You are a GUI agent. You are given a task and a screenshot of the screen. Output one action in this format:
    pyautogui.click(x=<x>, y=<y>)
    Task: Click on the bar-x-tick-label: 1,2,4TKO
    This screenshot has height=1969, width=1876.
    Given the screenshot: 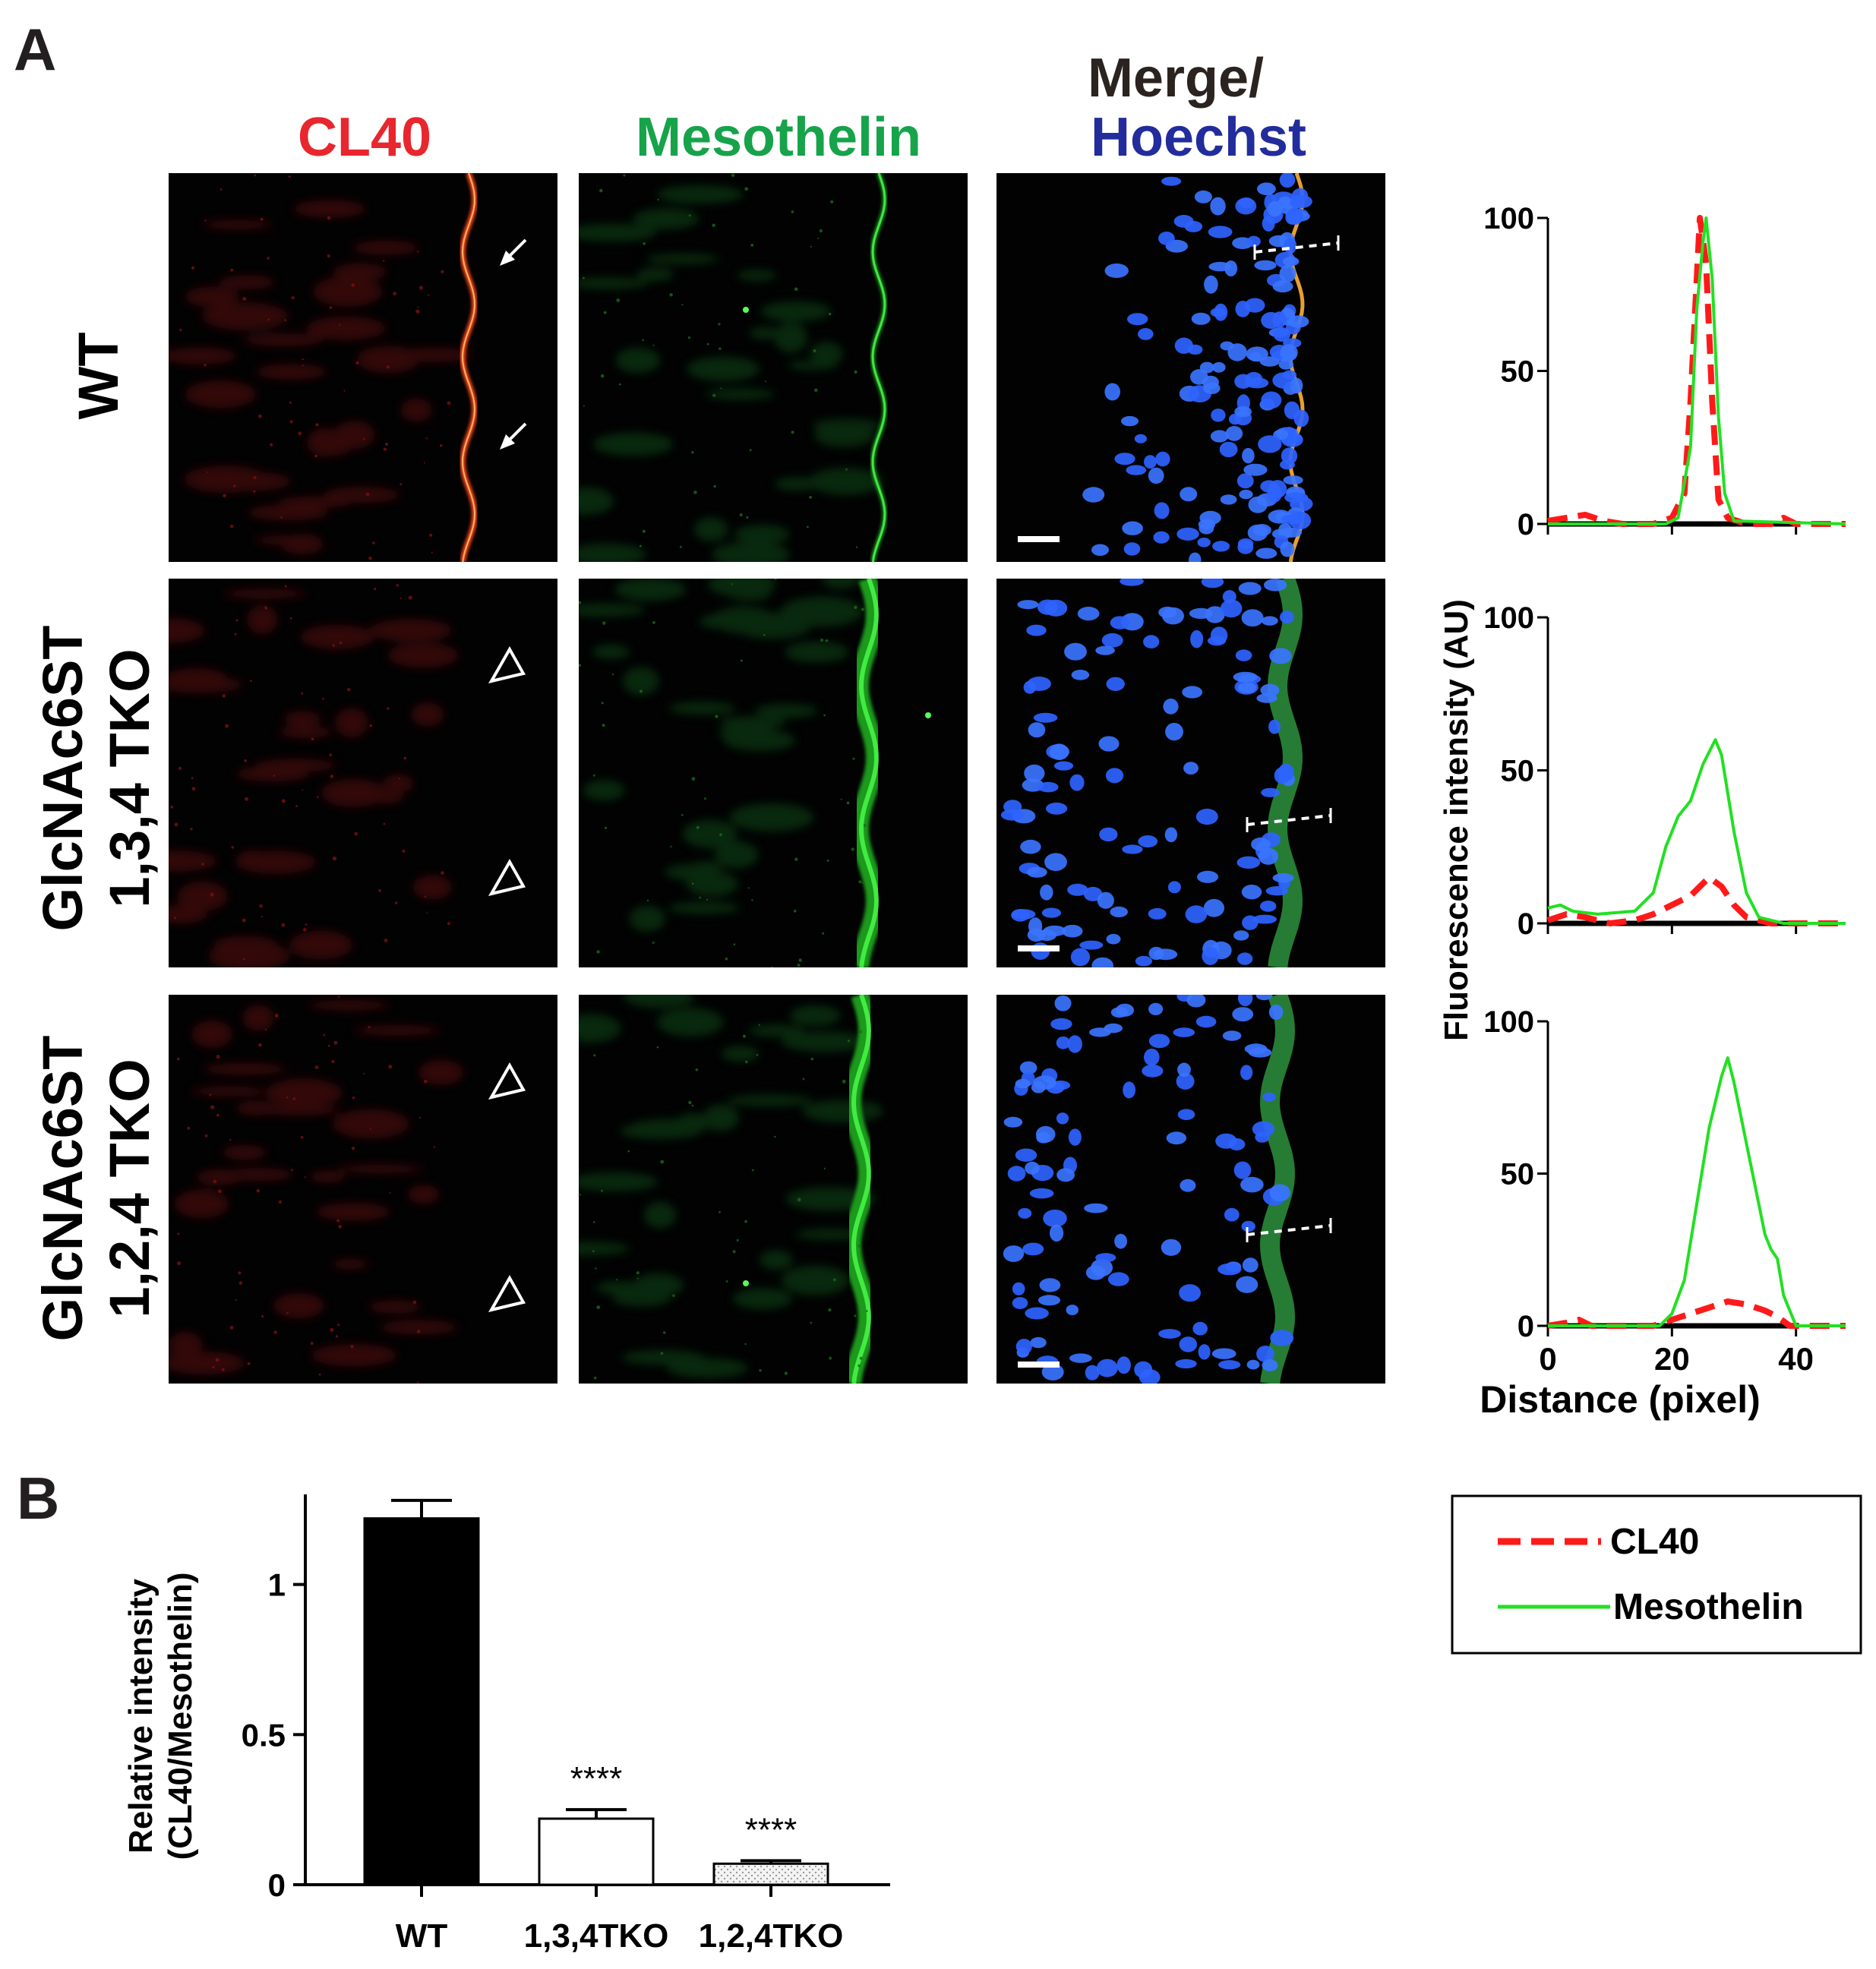 What is the action you would take?
    pyautogui.click(x=771, y=1936)
    